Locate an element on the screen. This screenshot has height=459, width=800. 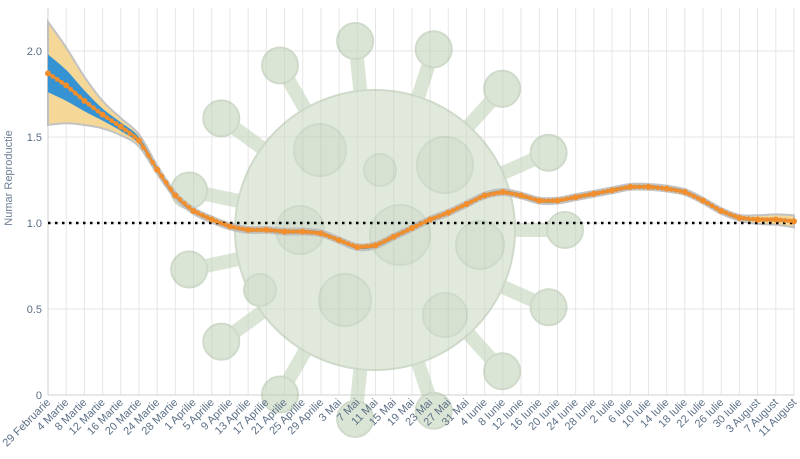
y-tick-label: 1.5 is located at coordinates (34, 138).